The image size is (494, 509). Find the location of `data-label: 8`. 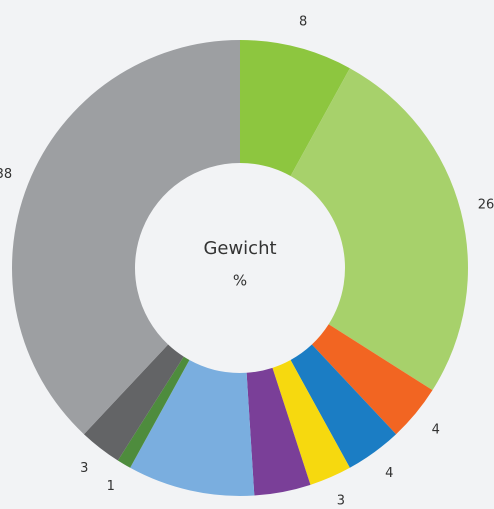

data-label: 8 is located at coordinates (303, 21).